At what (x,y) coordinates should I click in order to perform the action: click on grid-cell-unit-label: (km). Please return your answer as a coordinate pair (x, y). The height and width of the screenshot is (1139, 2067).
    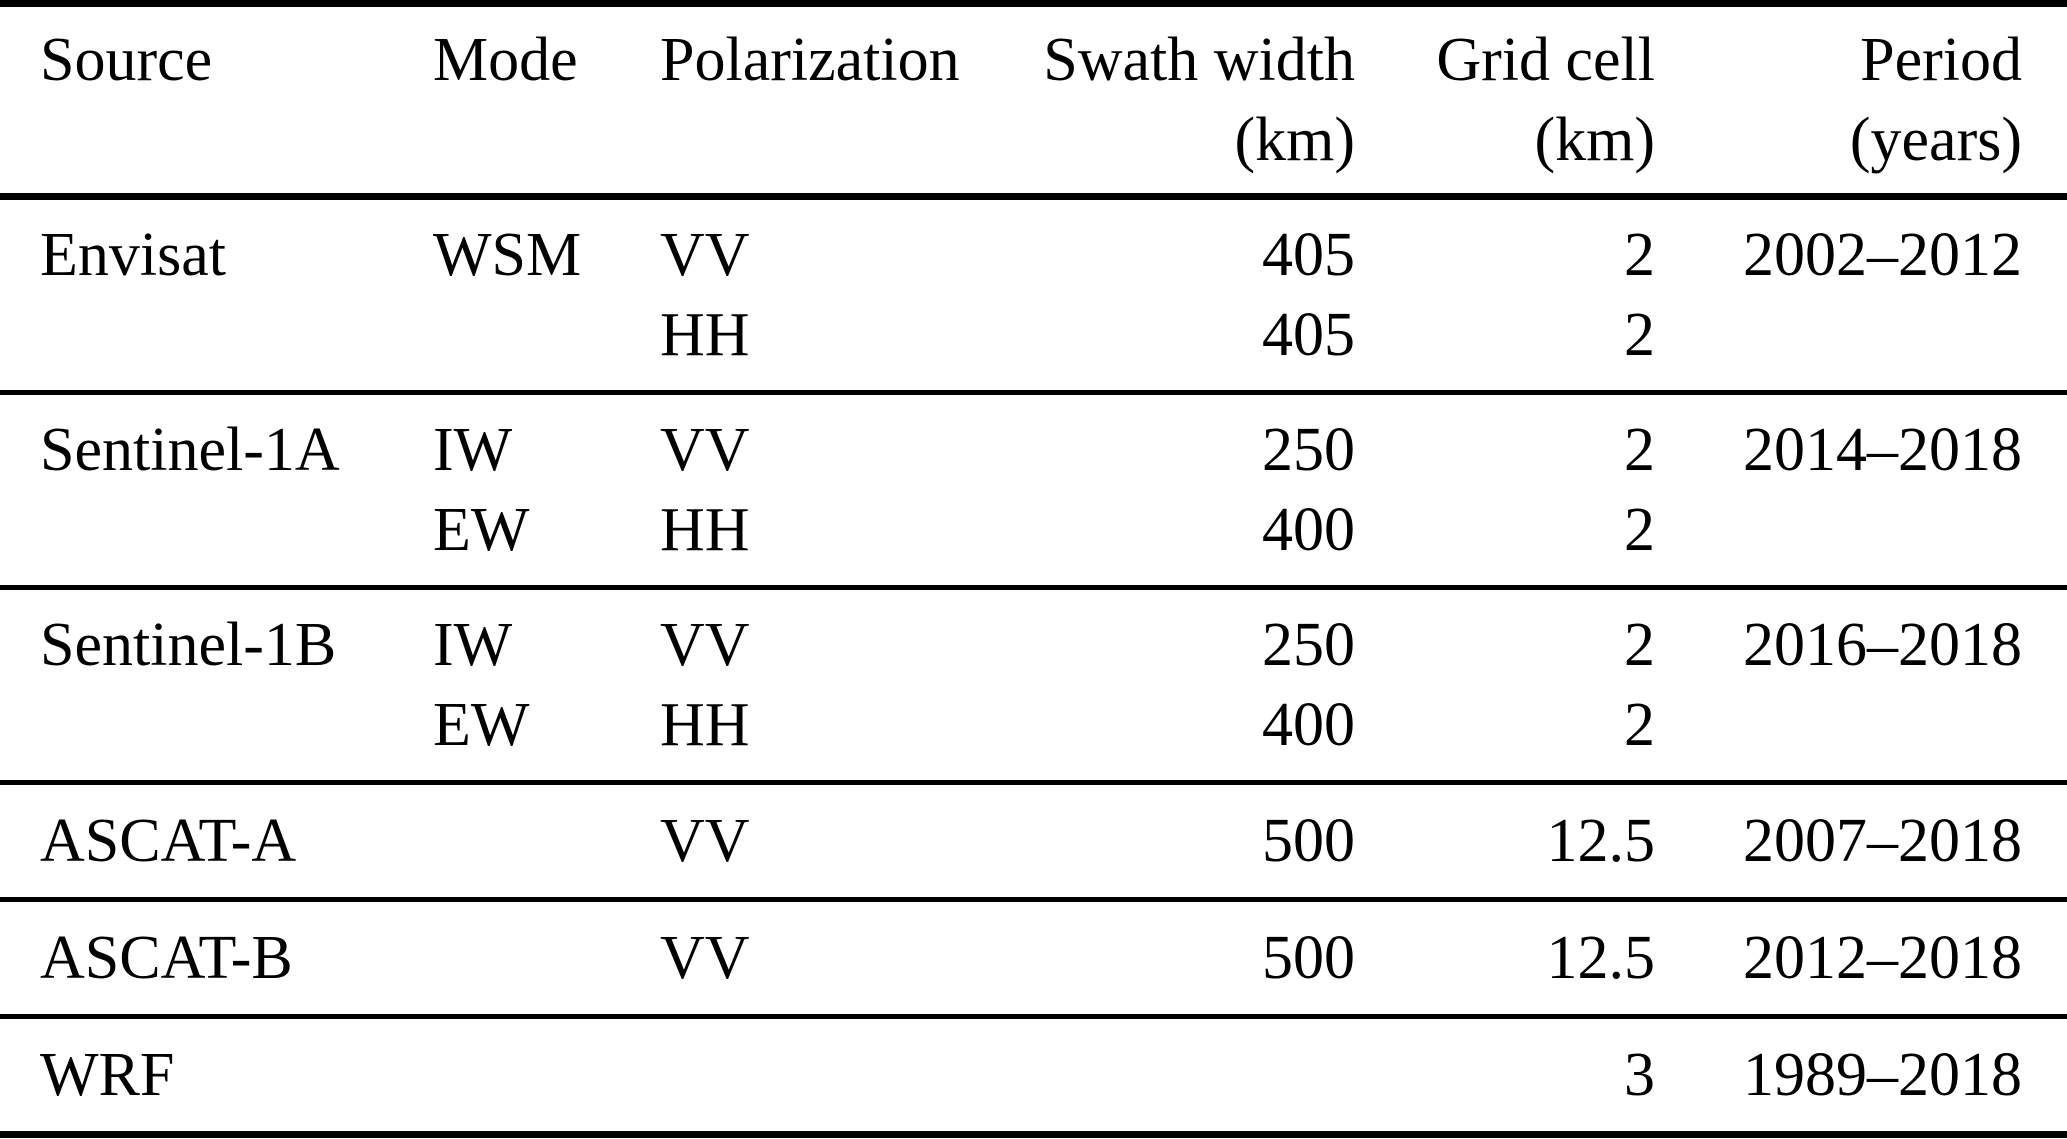
    Looking at the image, I should click on (1594, 140).